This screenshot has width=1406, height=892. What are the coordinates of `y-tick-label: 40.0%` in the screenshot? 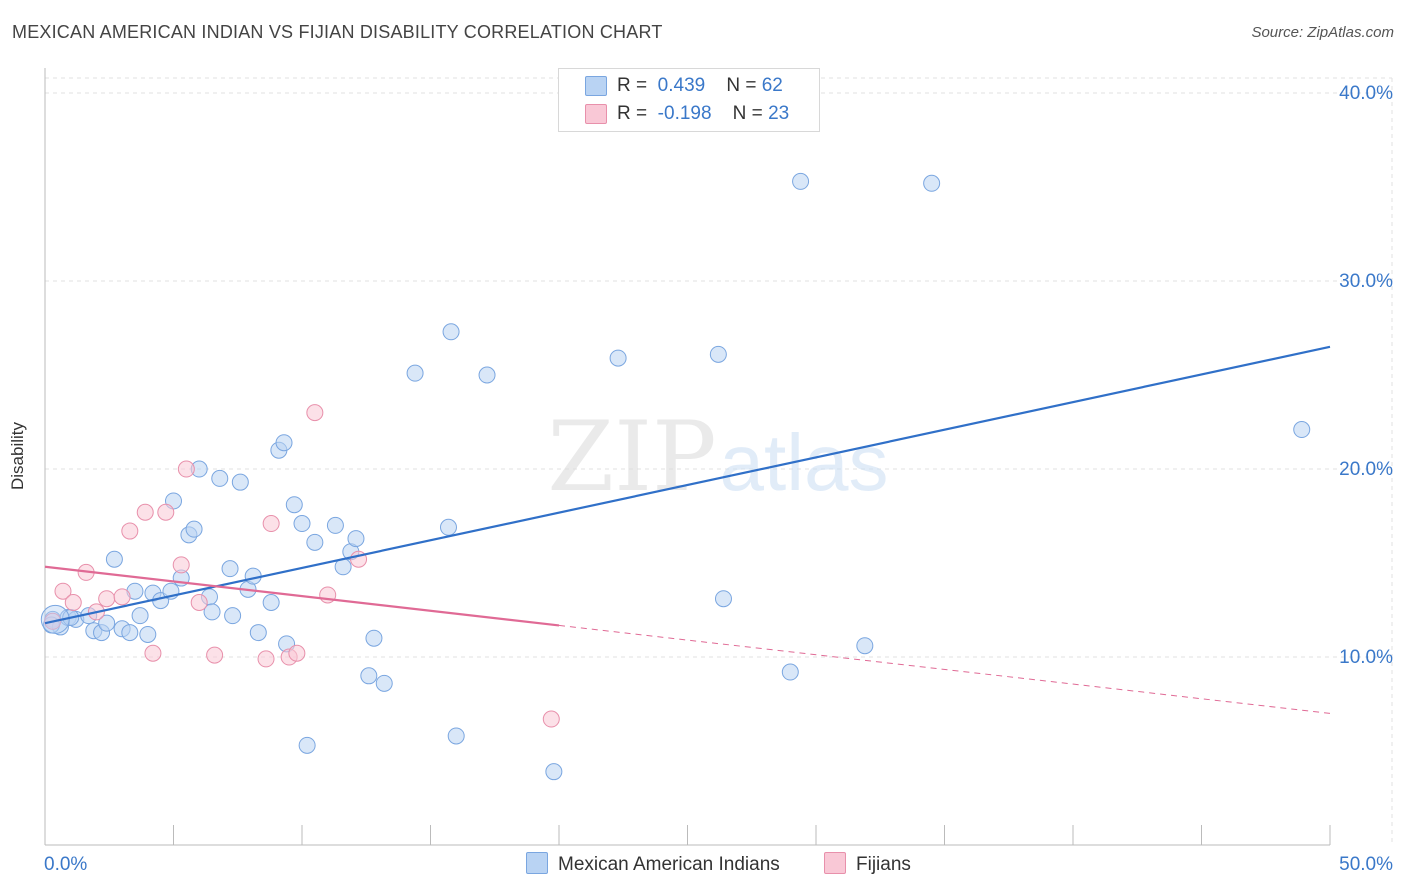 It's located at (1366, 93).